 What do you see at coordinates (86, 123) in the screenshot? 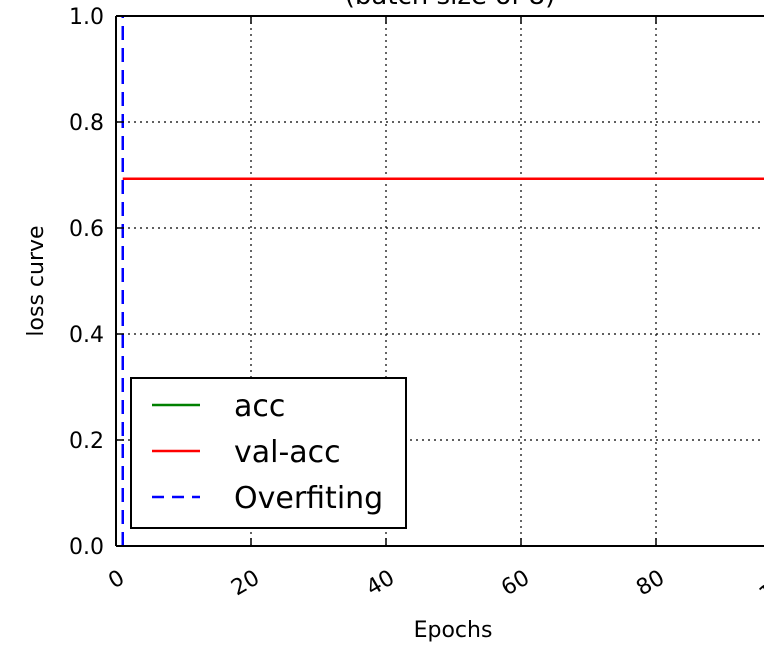
I see `y-tick-label: 0.8` at bounding box center [86, 123].